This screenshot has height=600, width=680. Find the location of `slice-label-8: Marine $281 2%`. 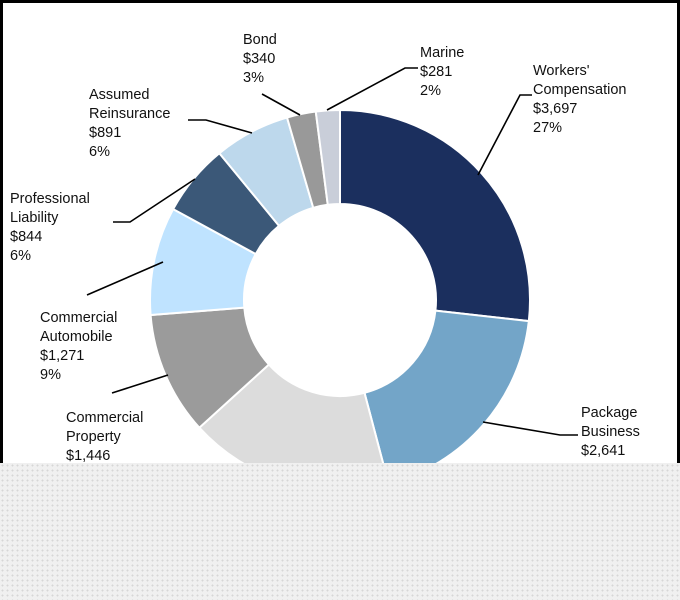

slice-label-8: Marine $281 2% is located at coordinates (442, 72).